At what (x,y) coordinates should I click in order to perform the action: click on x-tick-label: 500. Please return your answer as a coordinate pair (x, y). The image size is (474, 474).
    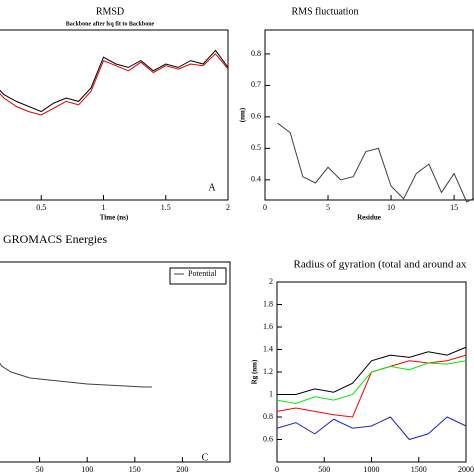
    Looking at the image, I should click on (324, 469).